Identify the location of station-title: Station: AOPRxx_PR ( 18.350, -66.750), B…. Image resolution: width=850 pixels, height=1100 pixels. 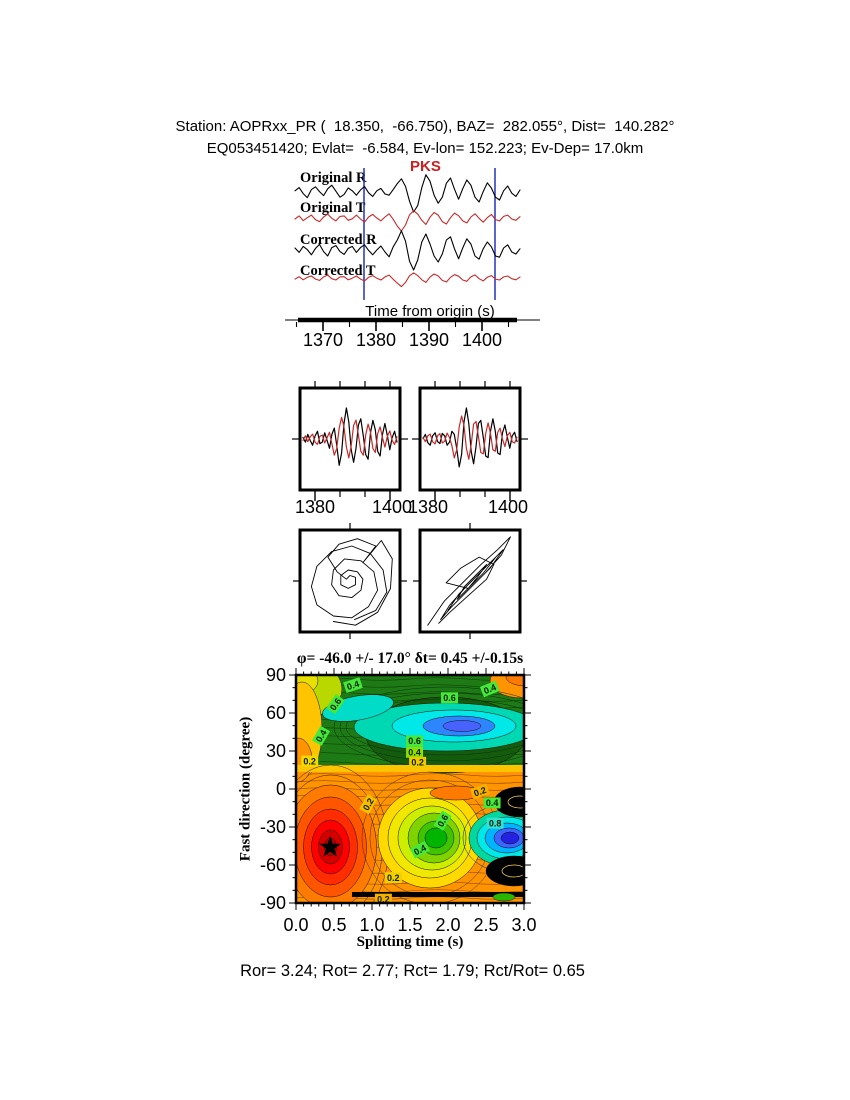
(425, 126).